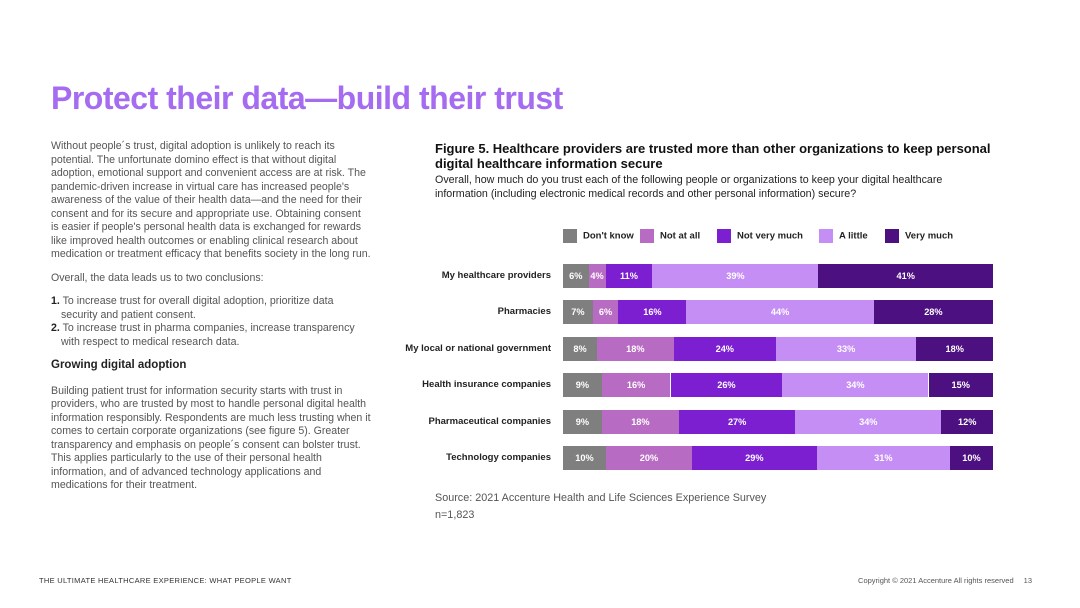 The height and width of the screenshot is (608, 1080). Describe the element at coordinates (490, 421) in the screenshot. I see `category-label-pharmaceutical-companies: Pharmaceutical companies` at that location.